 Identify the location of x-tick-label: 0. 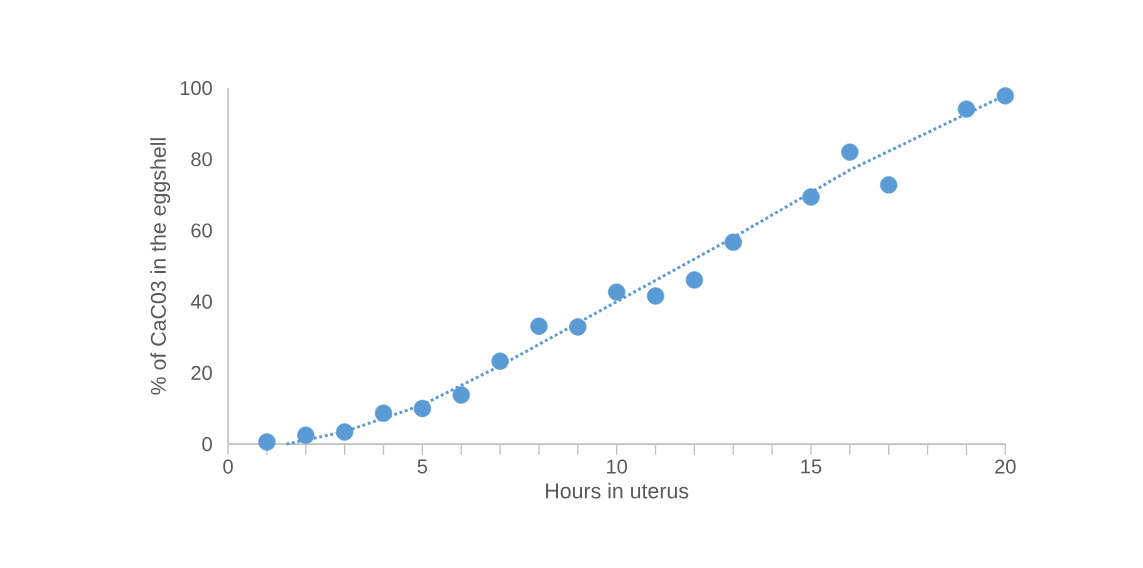
(228, 466).